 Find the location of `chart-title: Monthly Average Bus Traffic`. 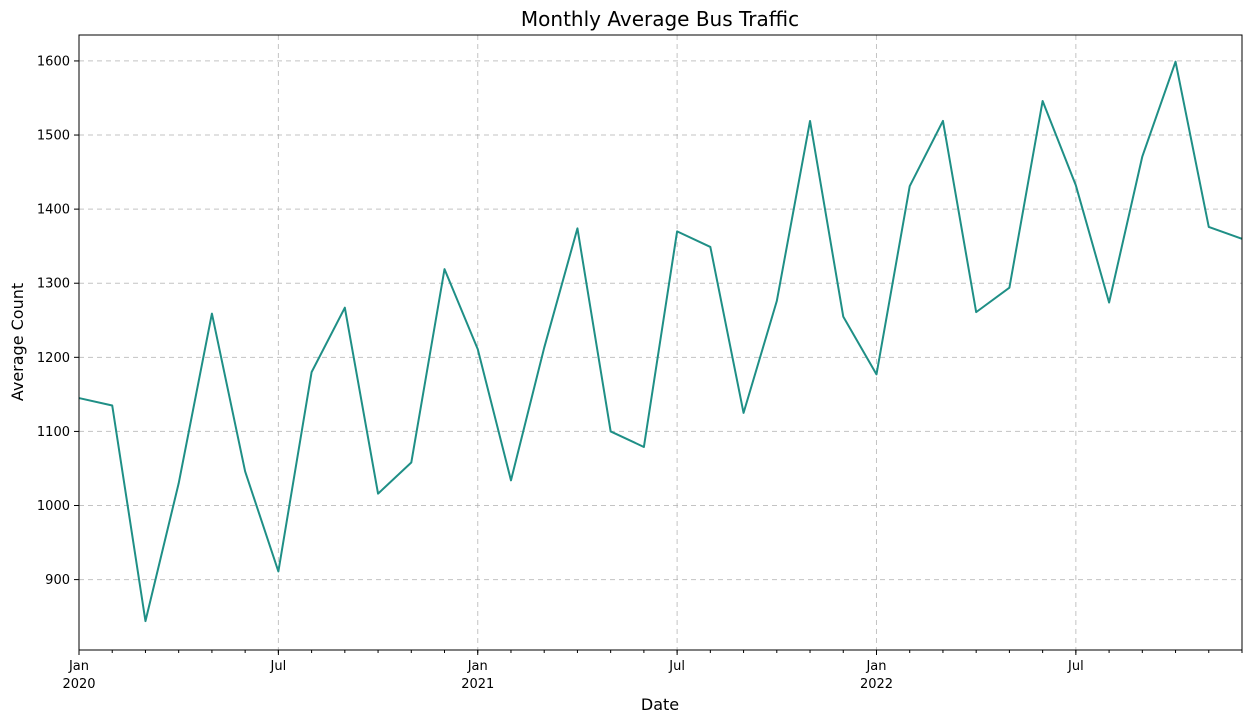

chart-title: Monthly Average Bus Traffic is located at coordinates (660, 19).